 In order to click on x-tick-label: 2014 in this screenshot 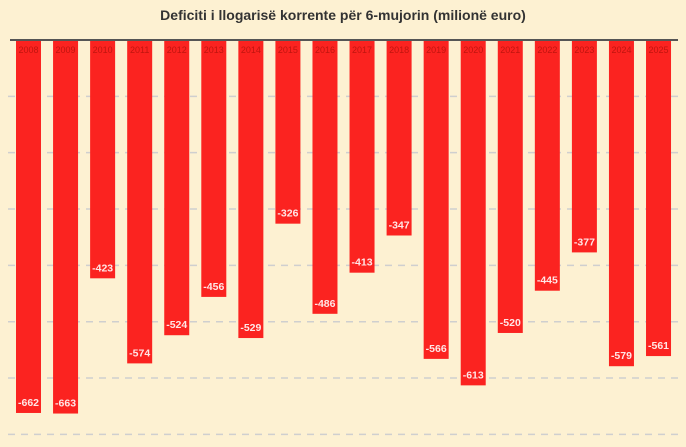, I will do `click(251, 50)`.